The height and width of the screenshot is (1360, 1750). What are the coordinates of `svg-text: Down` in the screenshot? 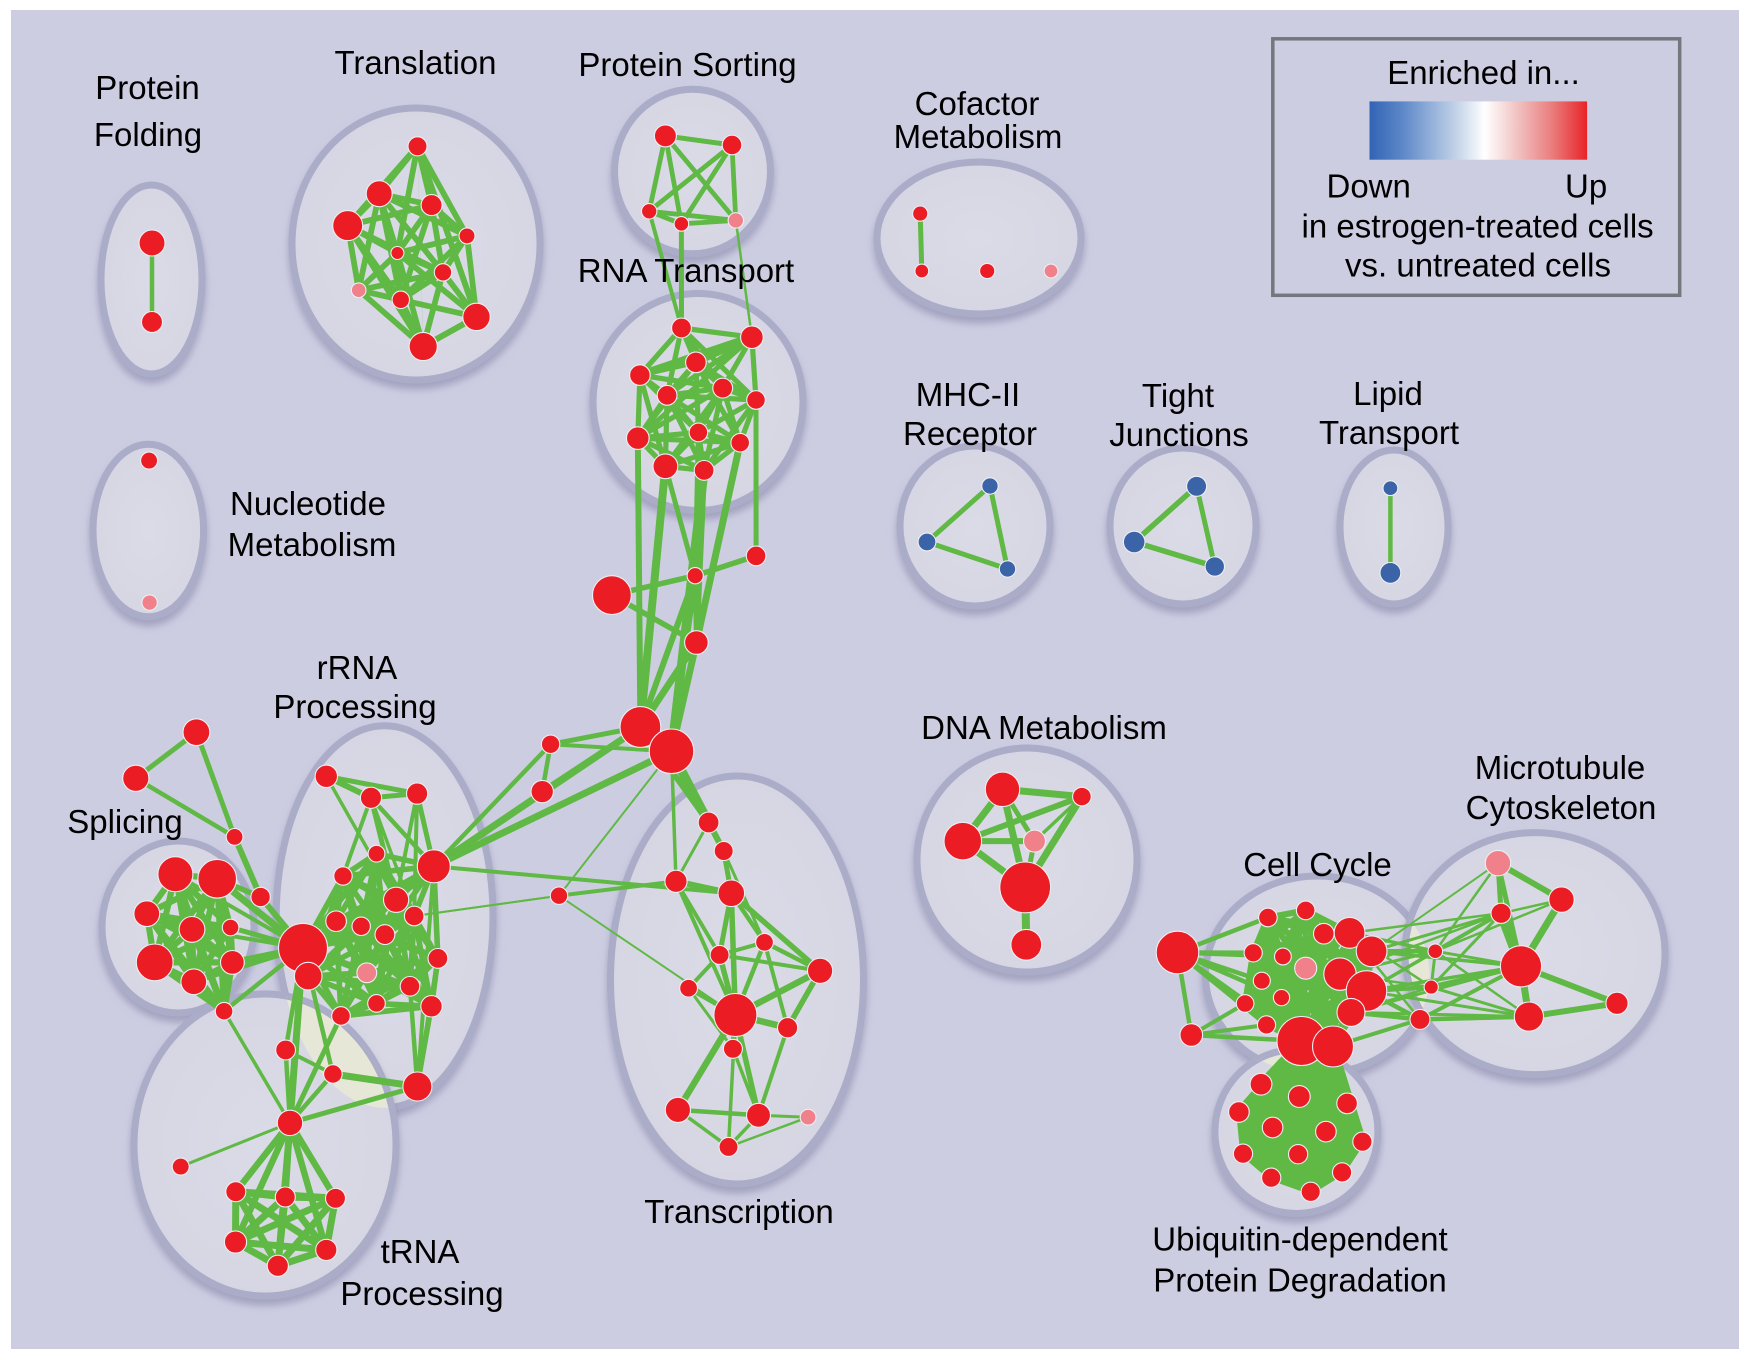 It's located at (1369, 185).